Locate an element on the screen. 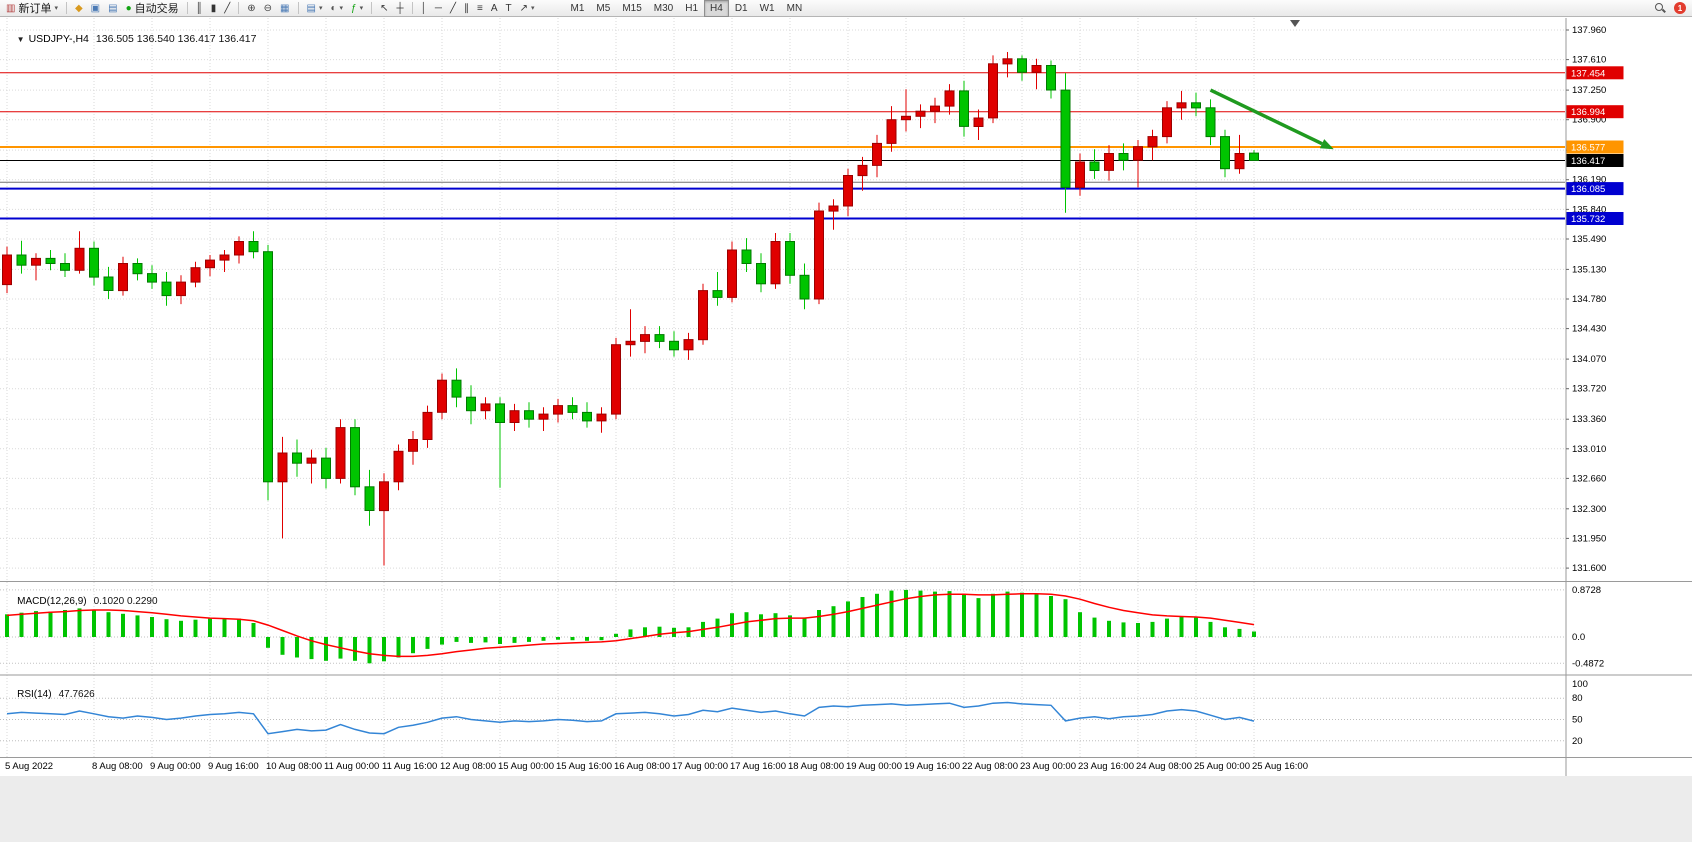 The height and width of the screenshot is (842, 1692). tile-icon: ▦ is located at coordinates (285, 8).